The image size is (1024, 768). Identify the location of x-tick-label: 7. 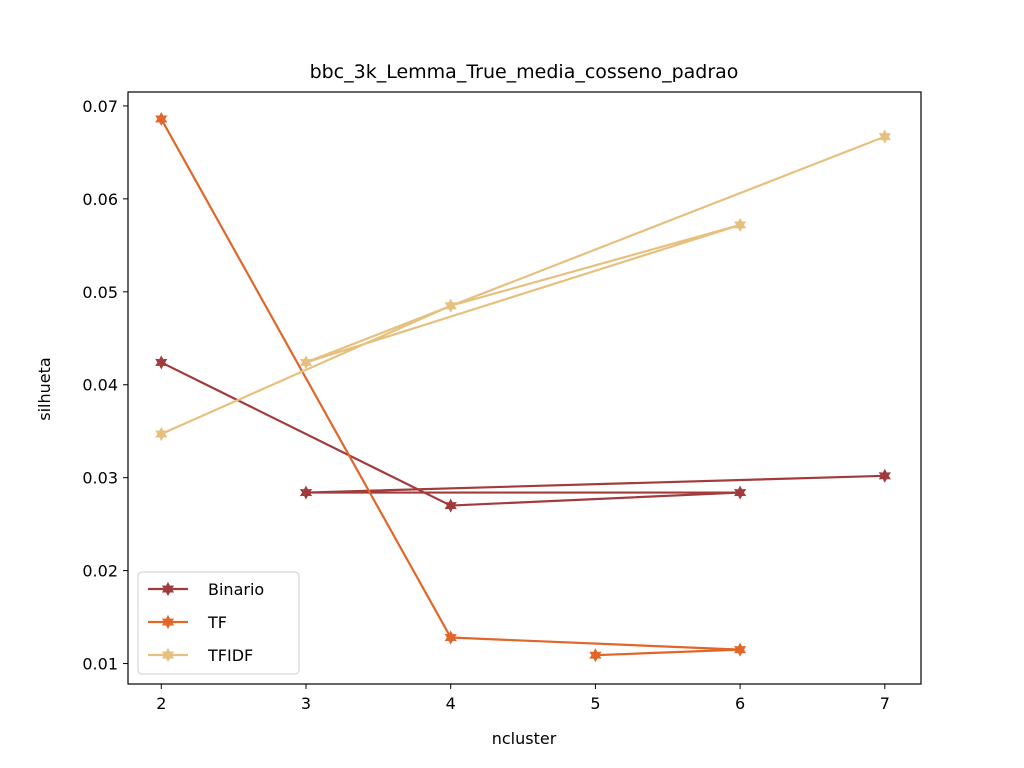
(885, 703).